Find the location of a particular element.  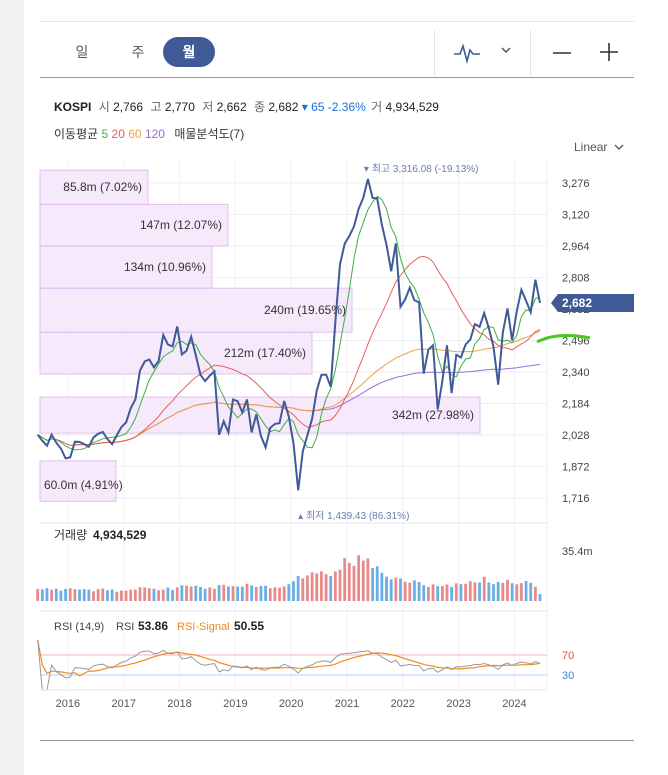

chevron-down-icon is located at coordinates (506, 50).